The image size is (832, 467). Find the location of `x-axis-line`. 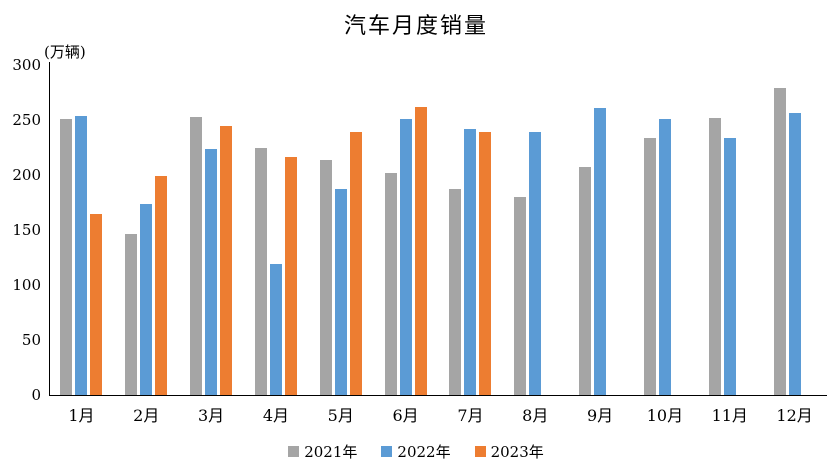

x-axis-line is located at coordinates (438, 395).